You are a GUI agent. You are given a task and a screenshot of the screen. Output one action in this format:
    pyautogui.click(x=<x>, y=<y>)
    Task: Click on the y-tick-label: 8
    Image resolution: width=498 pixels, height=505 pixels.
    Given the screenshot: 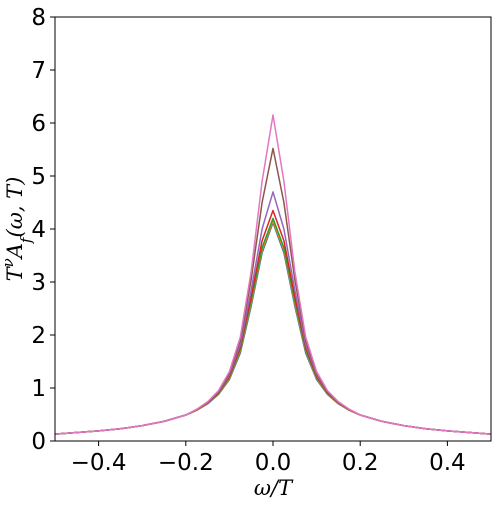 What is the action you would take?
    pyautogui.click(x=38, y=18)
    